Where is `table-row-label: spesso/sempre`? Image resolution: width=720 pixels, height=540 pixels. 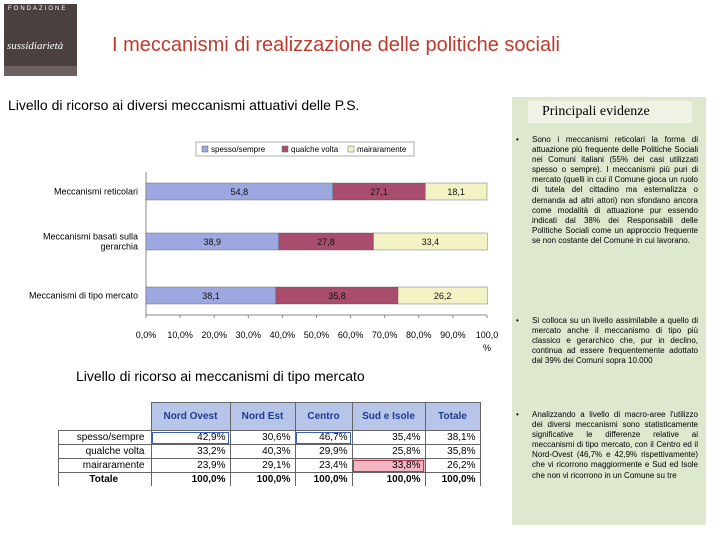
table-row-label: spesso/sempre is located at coordinates (105, 437).